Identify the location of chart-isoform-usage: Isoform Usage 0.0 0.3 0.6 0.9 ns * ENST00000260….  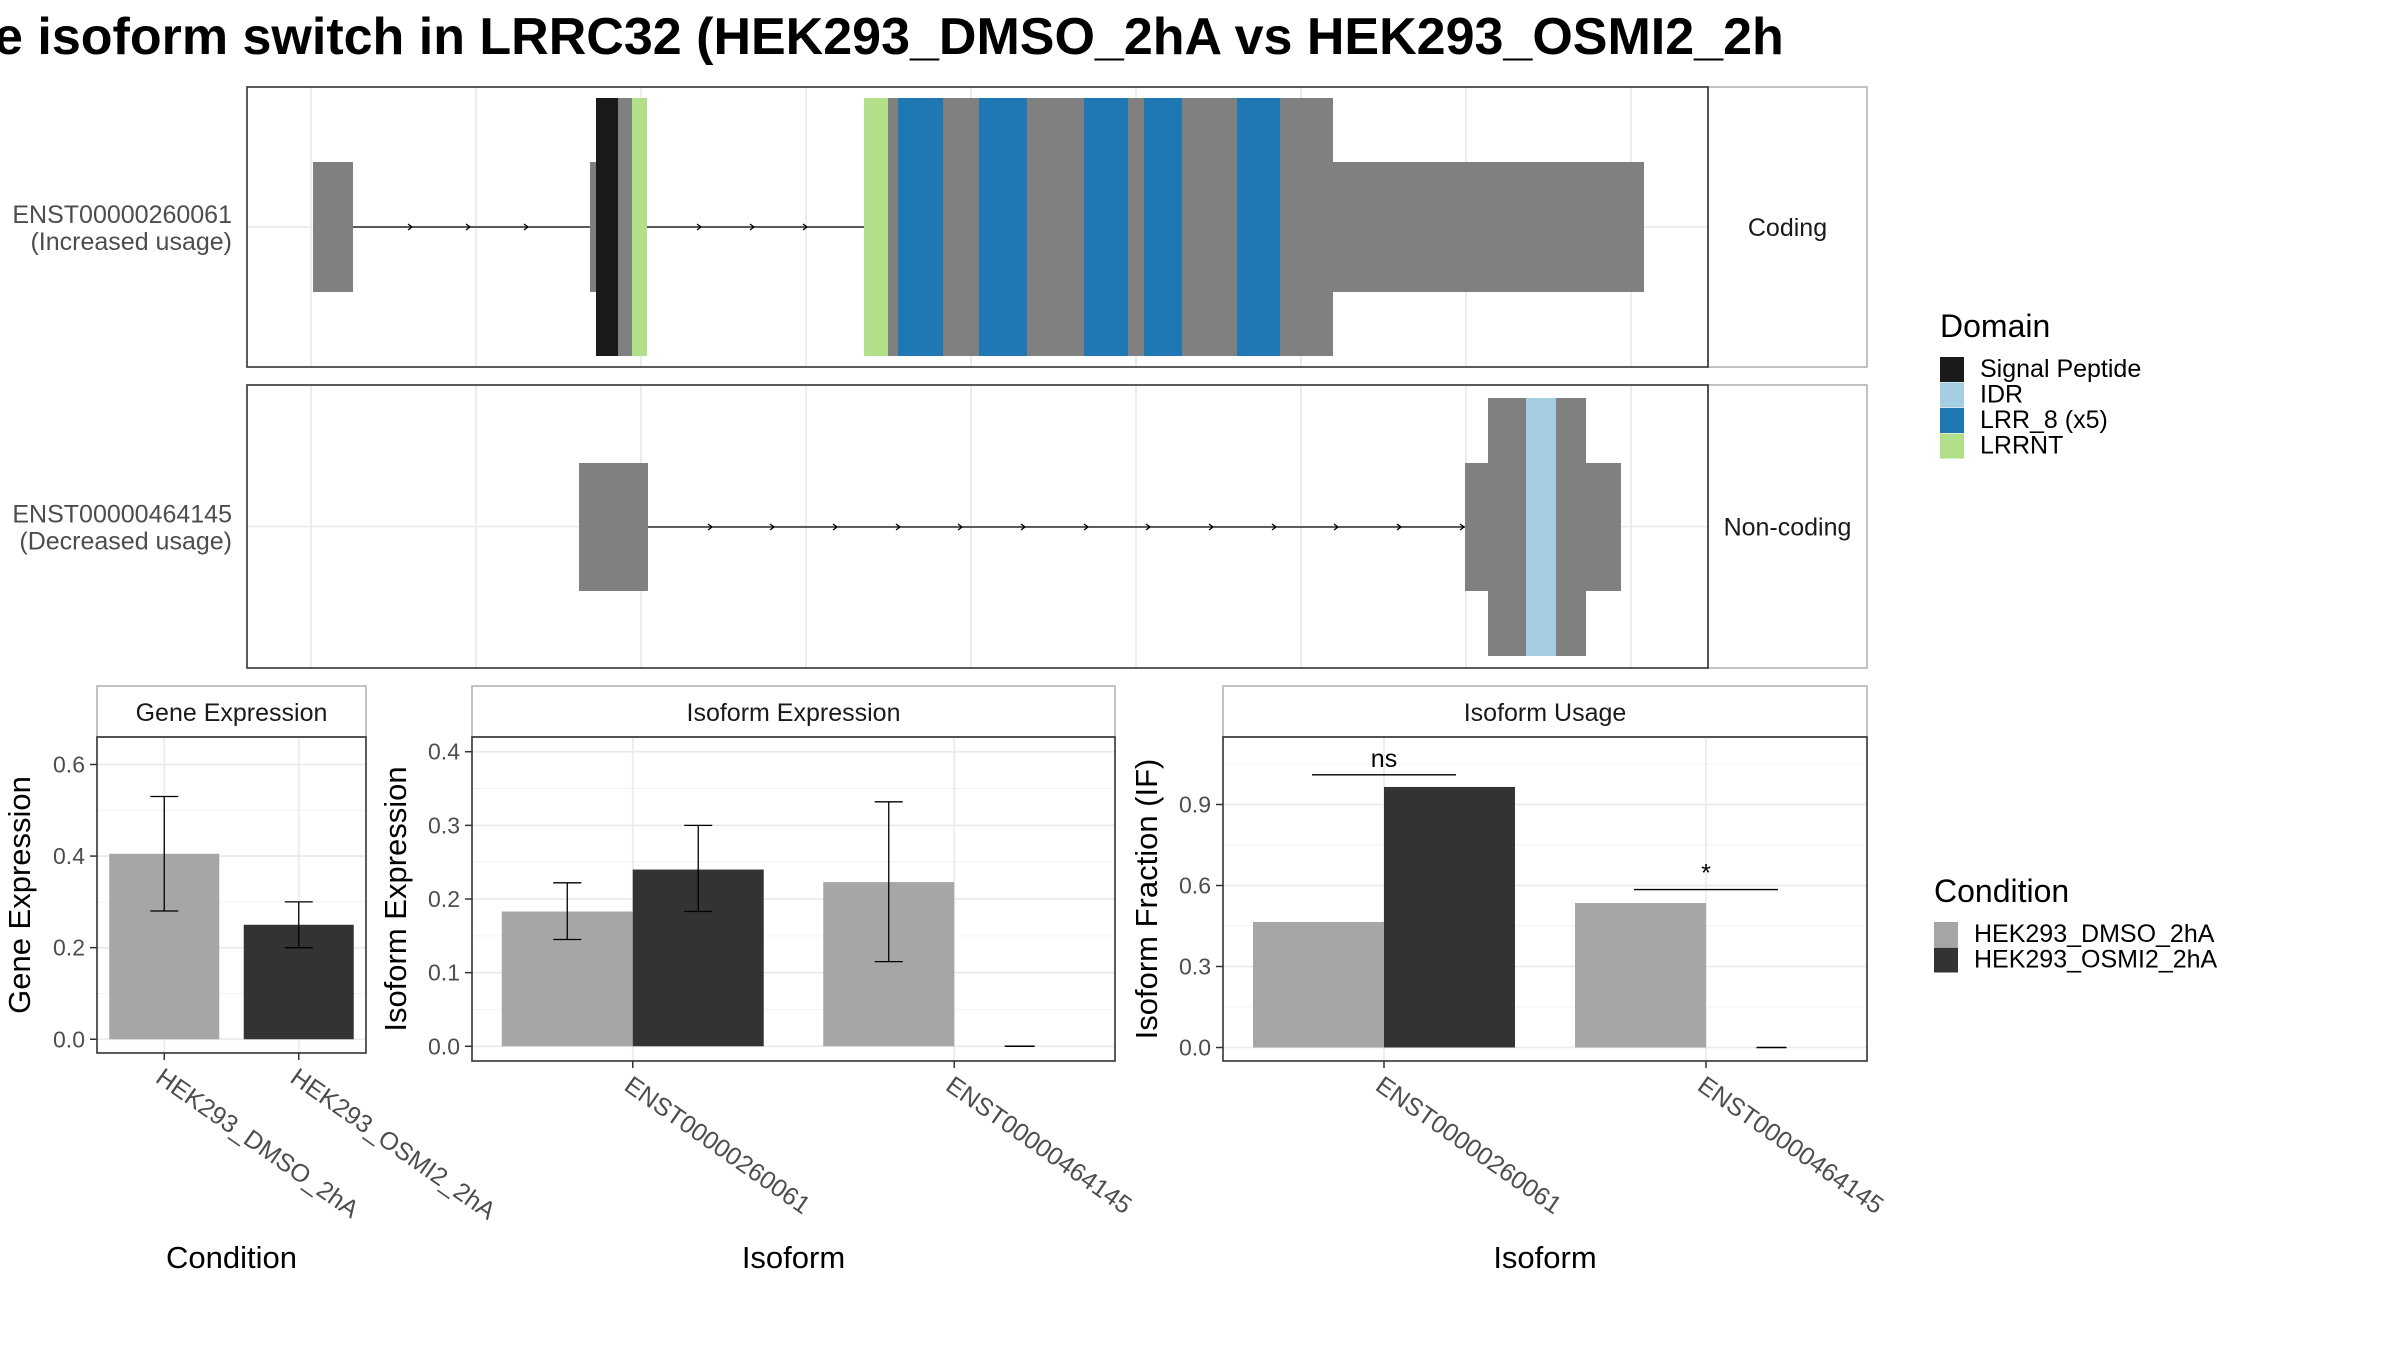
(1509, 980).